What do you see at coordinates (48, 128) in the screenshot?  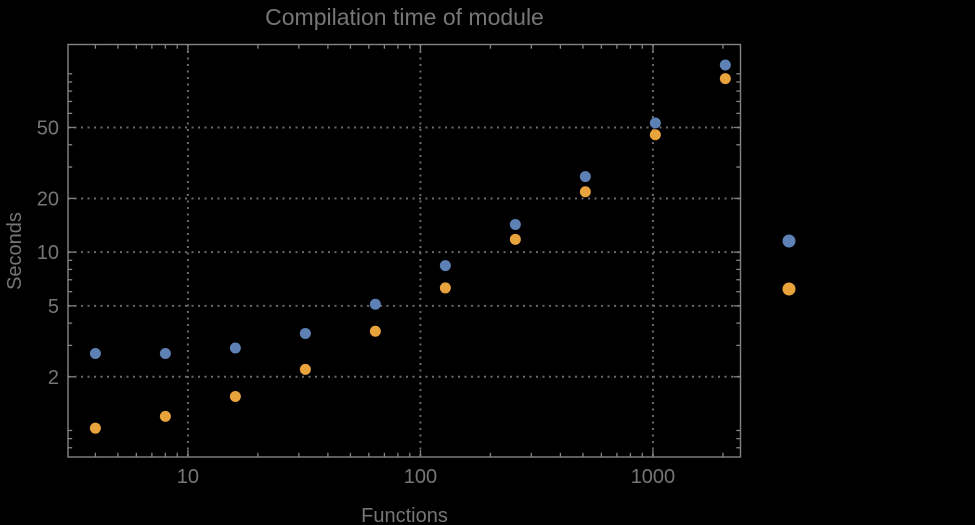 I see `y-tick-label: 50` at bounding box center [48, 128].